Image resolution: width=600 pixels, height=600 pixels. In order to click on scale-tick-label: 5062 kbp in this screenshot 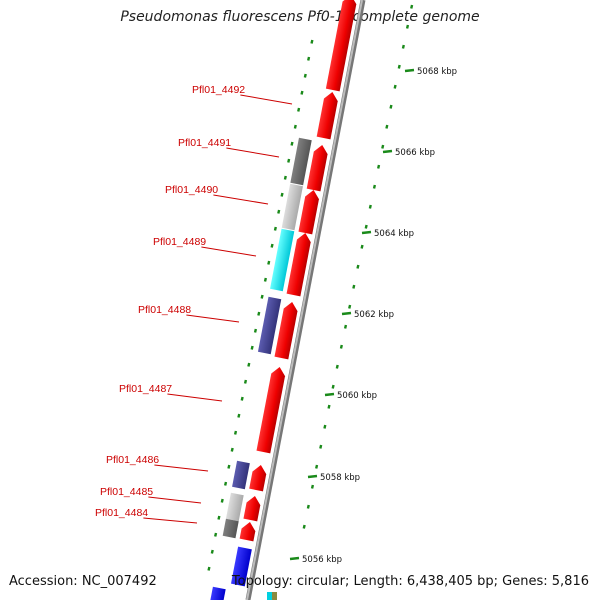, I will do `click(374, 315)`.